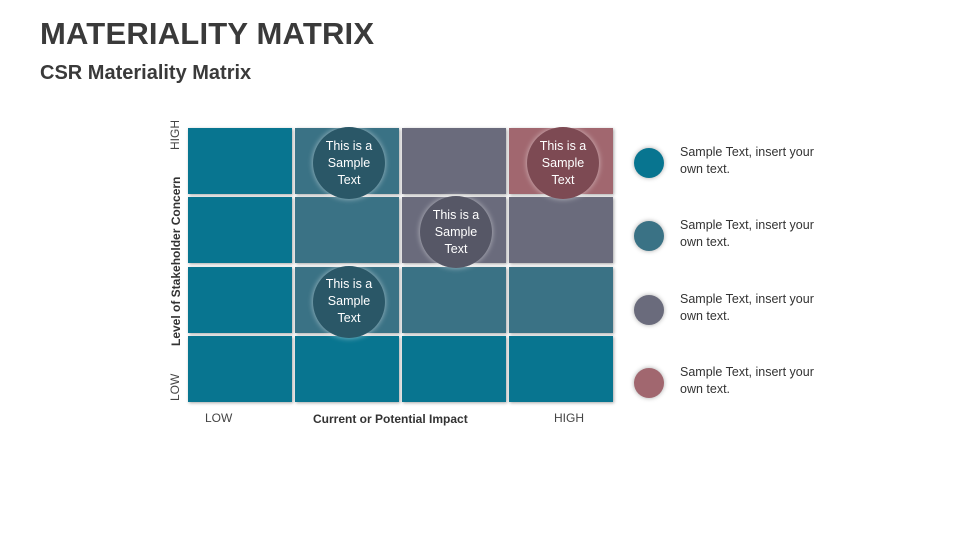 The width and height of the screenshot is (960, 540). What do you see at coordinates (219, 418) in the screenshot?
I see `x-axis-low-label: LOW` at bounding box center [219, 418].